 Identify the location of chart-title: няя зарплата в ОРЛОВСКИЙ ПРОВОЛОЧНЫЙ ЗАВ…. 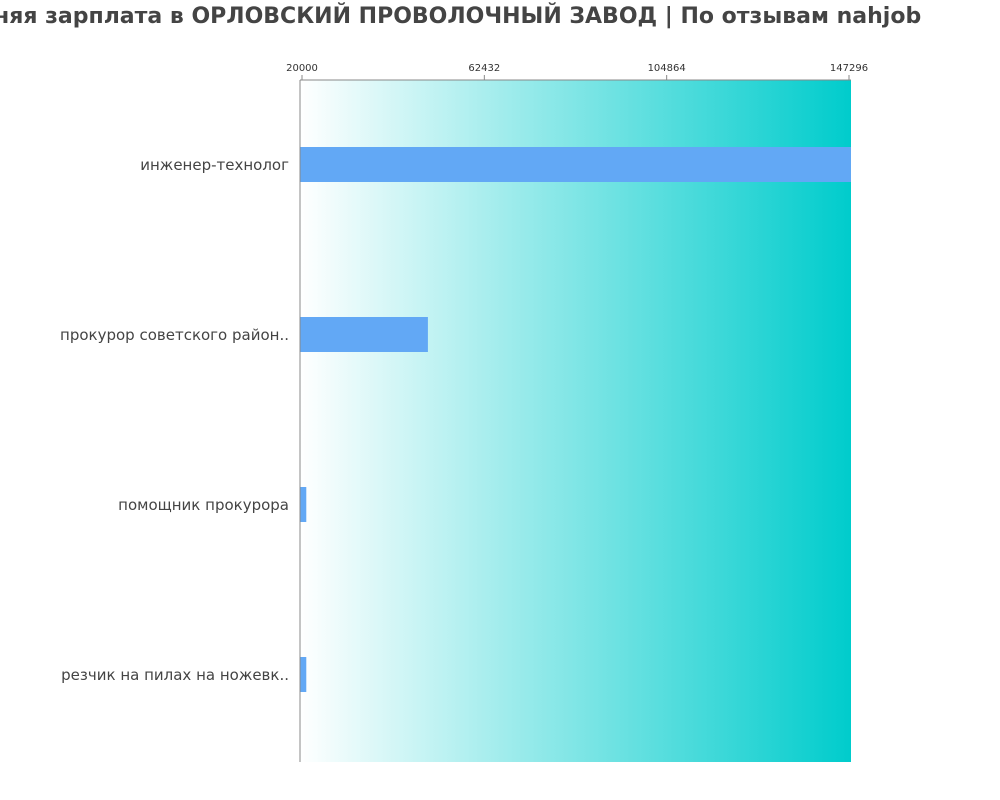
(461, 16).